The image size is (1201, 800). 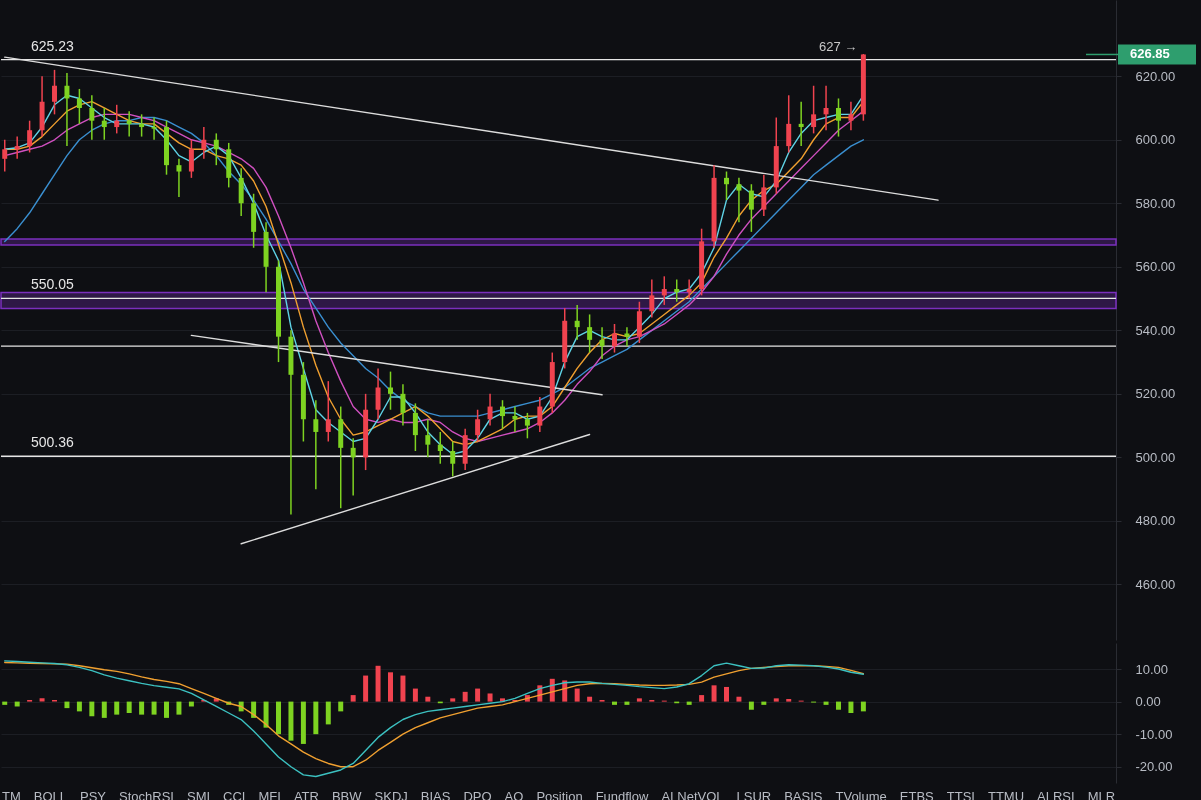 I want to click on text: PSY, so click(x=93, y=794).